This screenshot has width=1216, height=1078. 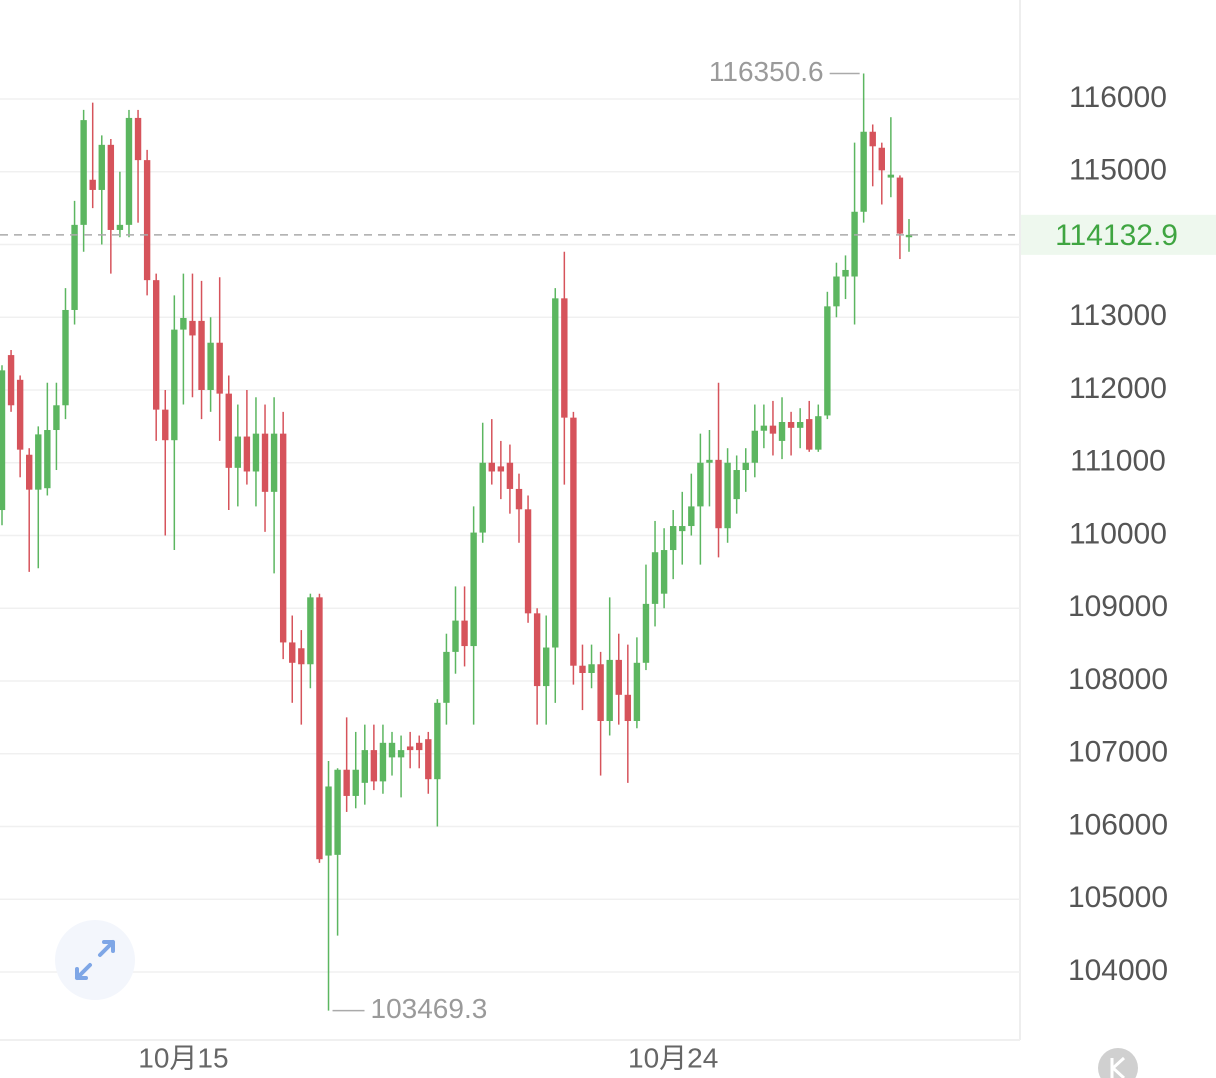 What do you see at coordinates (1118, 679) in the screenshot?
I see `y-tick-label: 108000` at bounding box center [1118, 679].